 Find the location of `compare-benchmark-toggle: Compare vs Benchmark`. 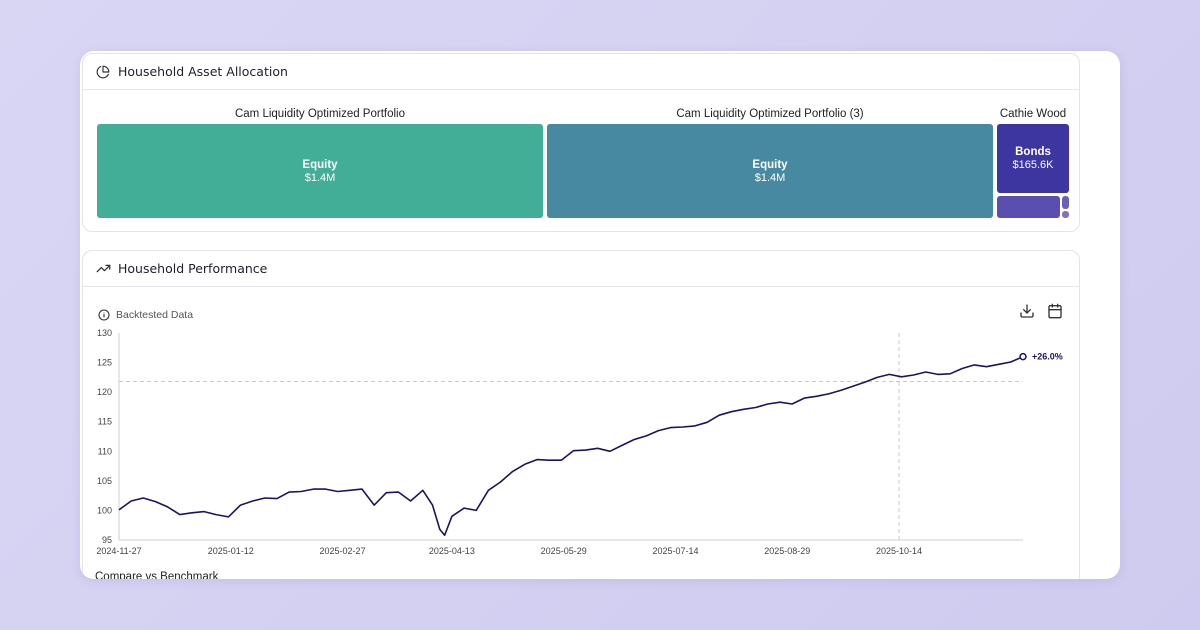

compare-benchmark-toggle: Compare vs Benchmark is located at coordinates (157, 575).